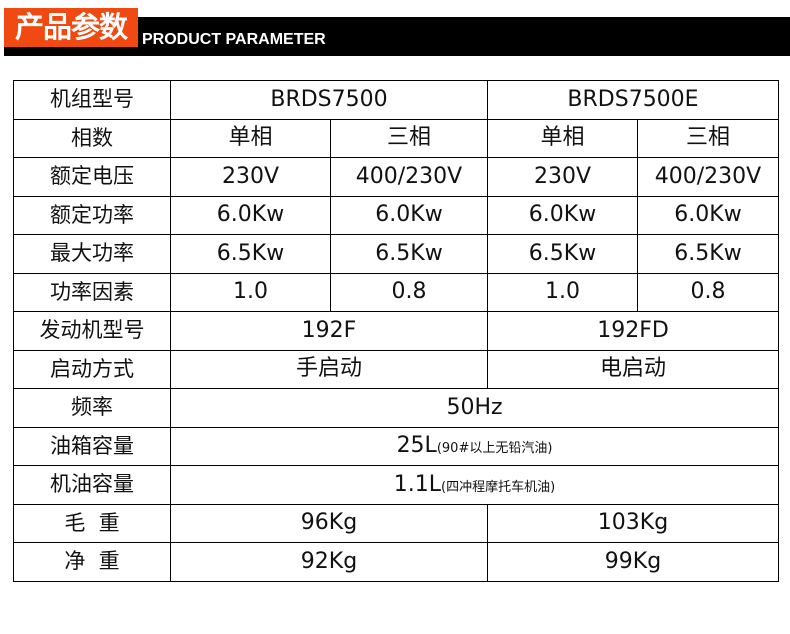  What do you see at coordinates (92, 138) in the screenshot?
I see `row-label: 相数` at bounding box center [92, 138].